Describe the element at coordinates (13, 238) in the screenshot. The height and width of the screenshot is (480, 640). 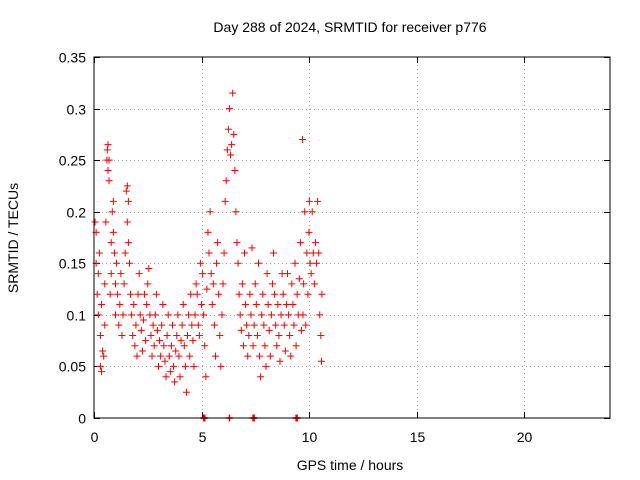
I see `y-axis-label: SRMTID / TECUs` at that location.